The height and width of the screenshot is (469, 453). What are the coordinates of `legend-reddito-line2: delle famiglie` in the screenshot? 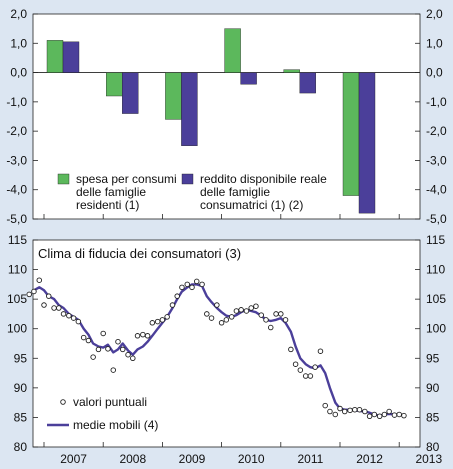 It's located at (235, 192).